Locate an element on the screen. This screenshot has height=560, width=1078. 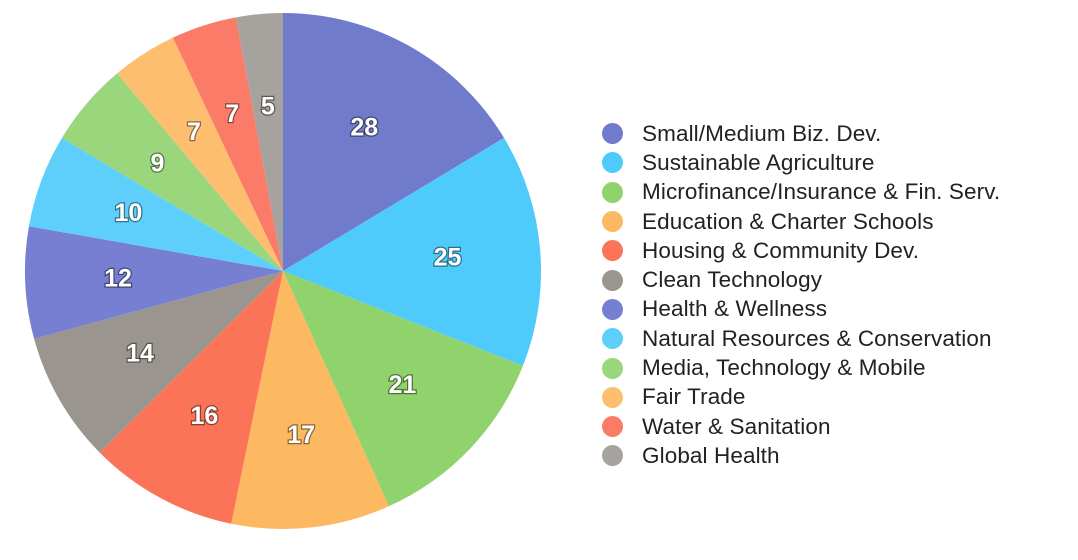
legend-label: Global Health is located at coordinates (711, 455).